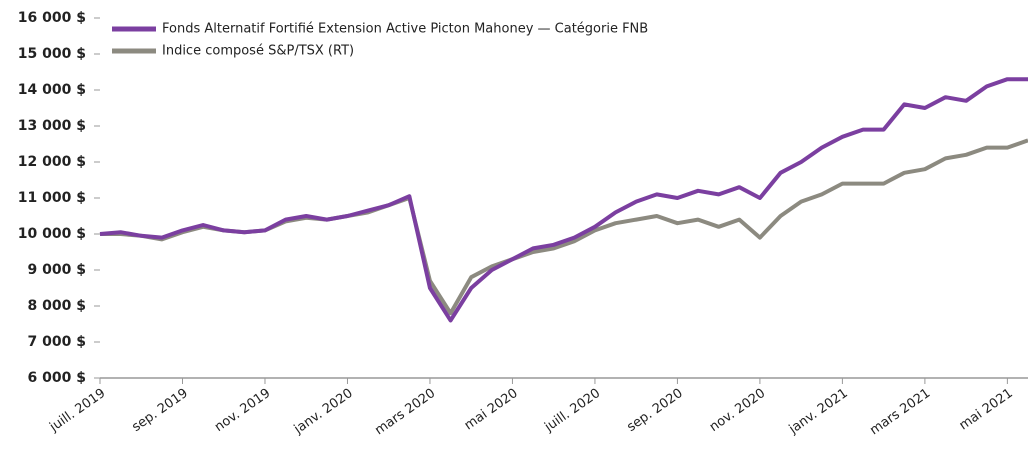 The width and height of the screenshot is (1028, 464). What do you see at coordinates (57, 342) in the screenshot?
I see `y-tick-label: 7 000 $` at bounding box center [57, 342].